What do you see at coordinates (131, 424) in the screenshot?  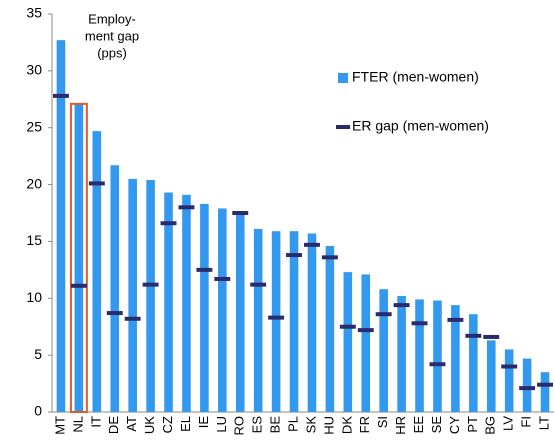 I see `x-tick-label: AT` at bounding box center [131, 424].